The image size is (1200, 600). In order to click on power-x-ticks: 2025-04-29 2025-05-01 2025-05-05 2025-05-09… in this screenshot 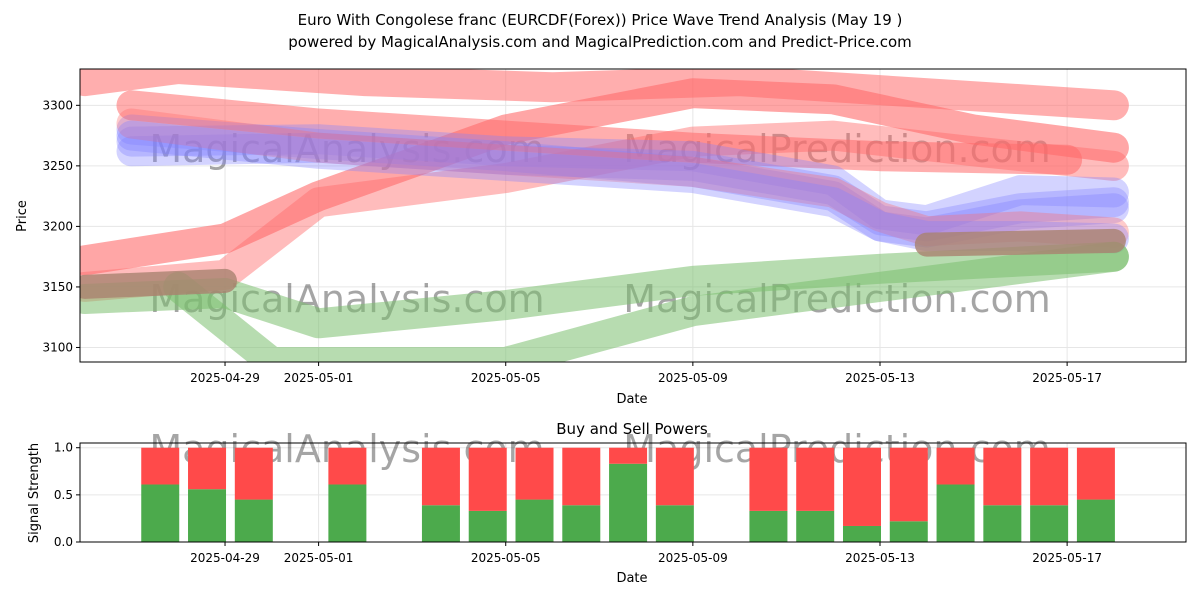, I will do `click(646, 553)`.